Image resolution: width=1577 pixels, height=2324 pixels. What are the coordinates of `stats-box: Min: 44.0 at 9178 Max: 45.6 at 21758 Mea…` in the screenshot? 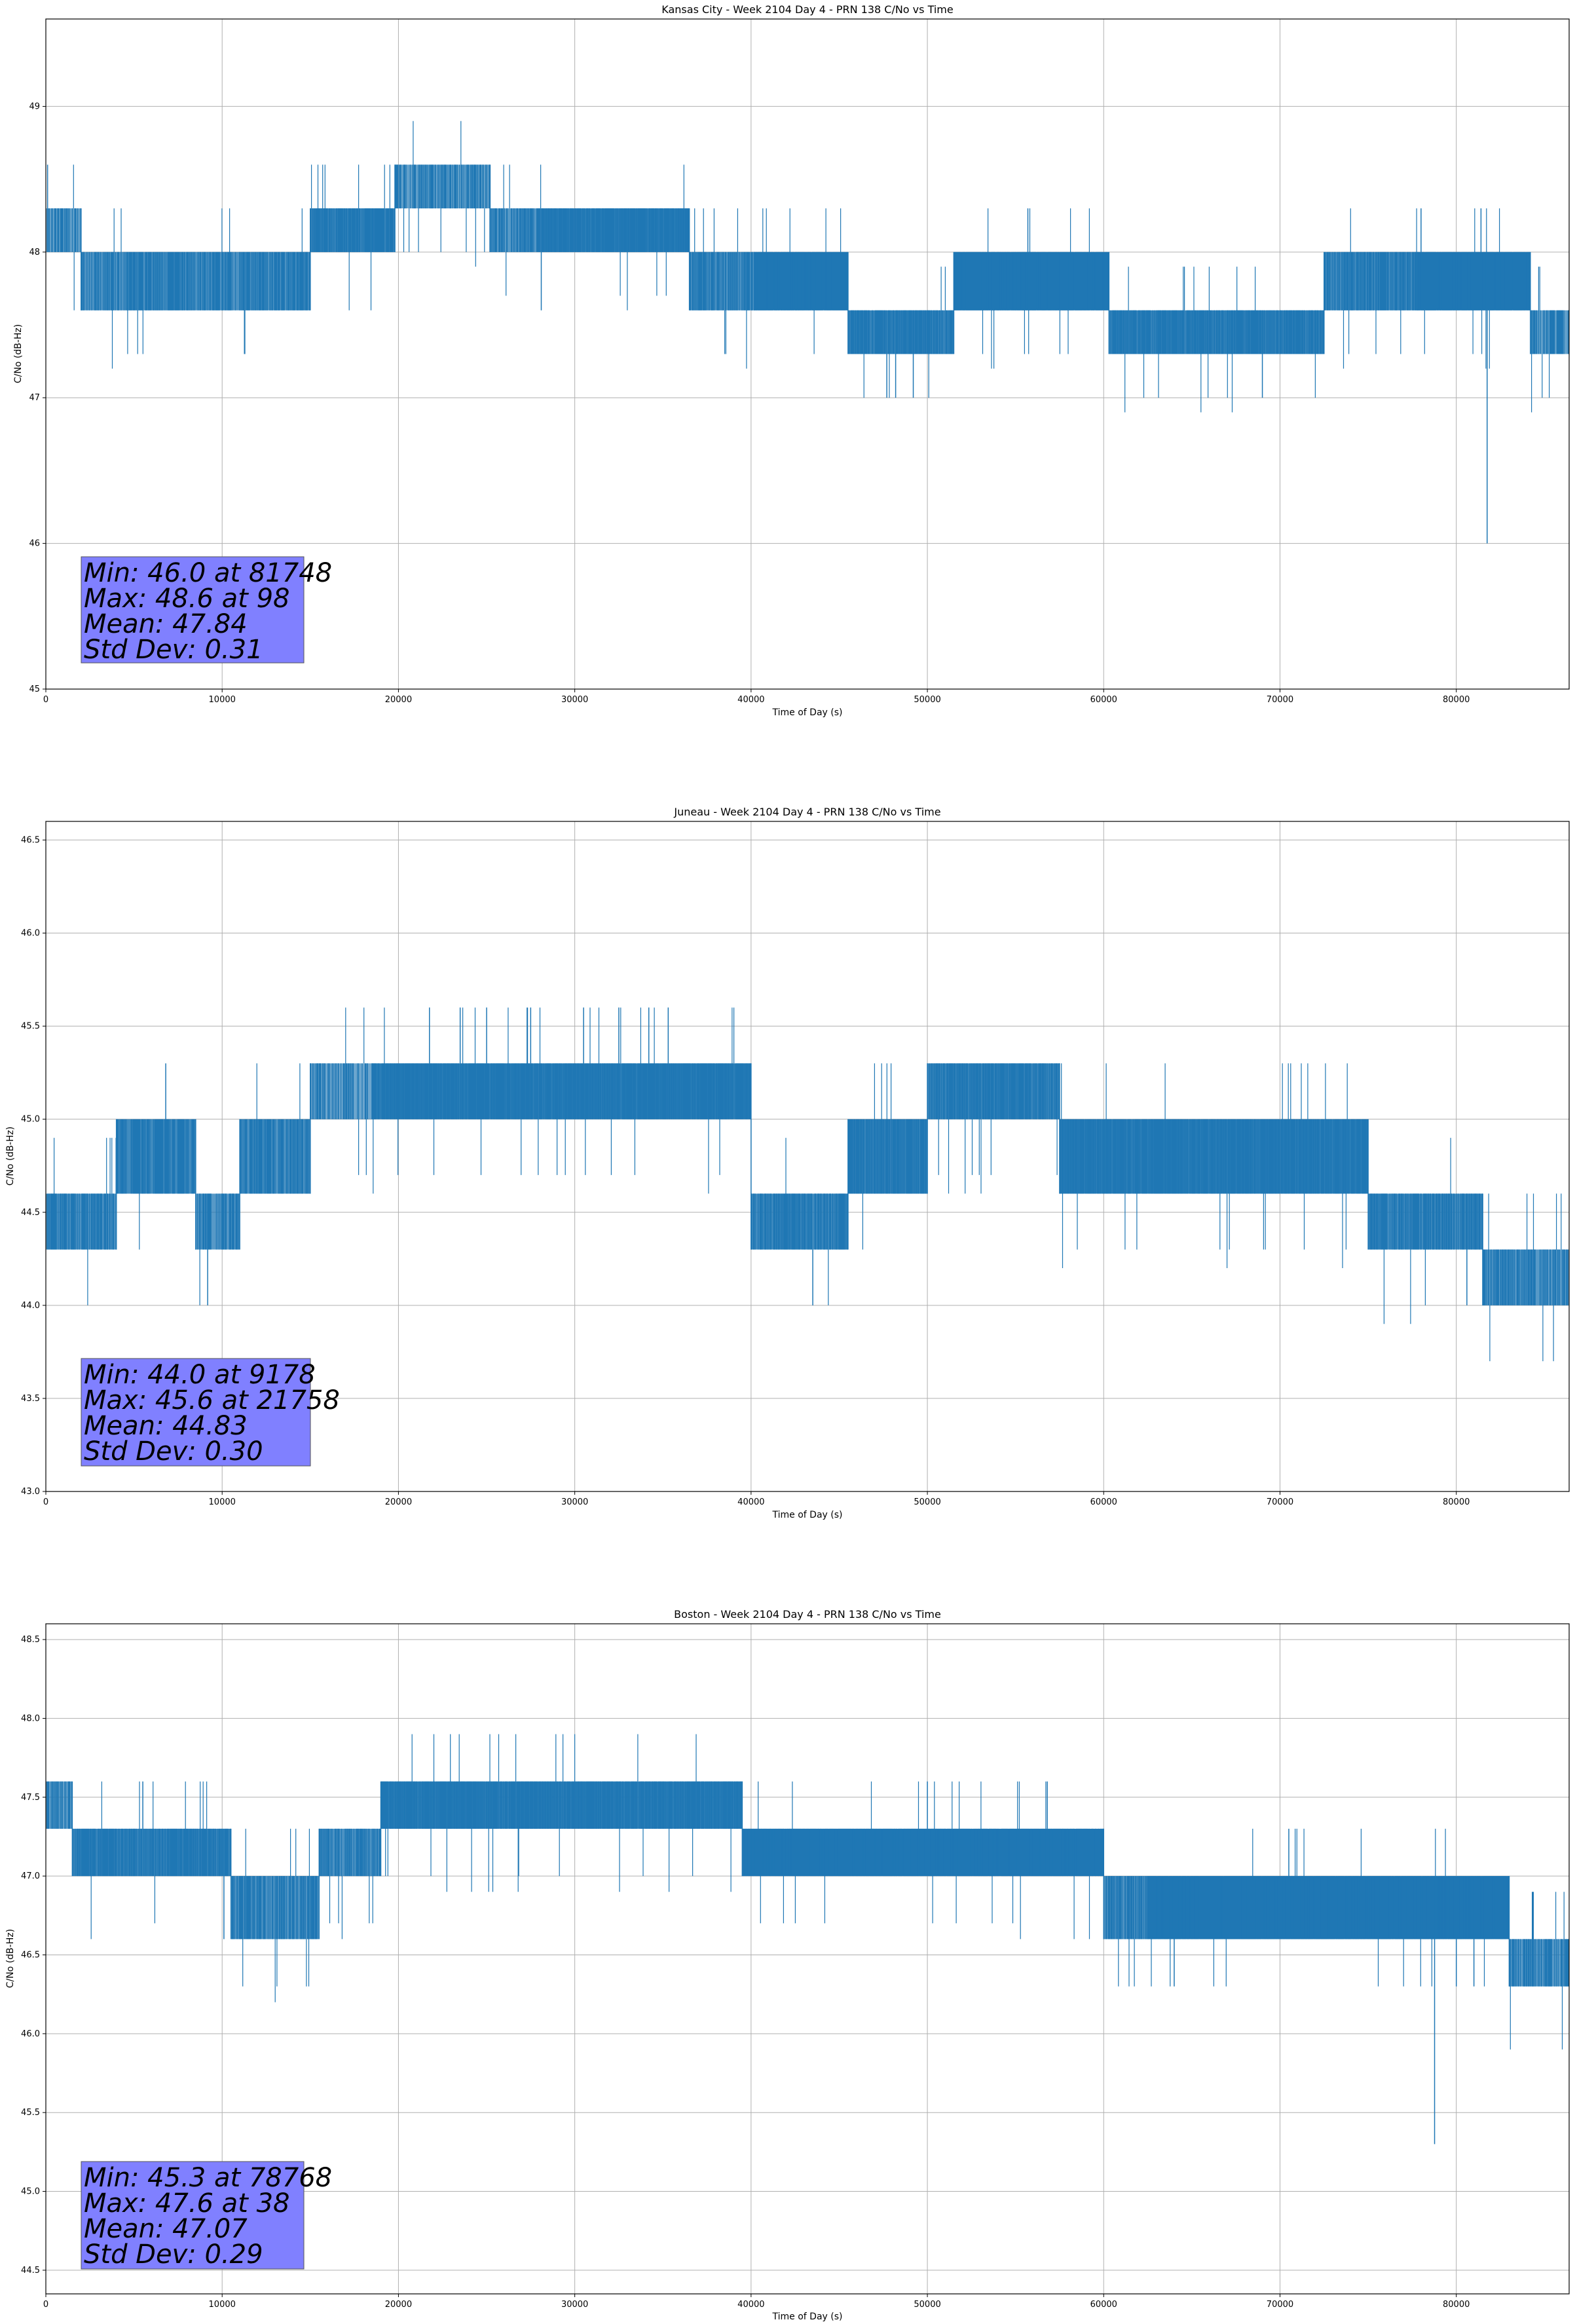 It's located at (210, 1412).